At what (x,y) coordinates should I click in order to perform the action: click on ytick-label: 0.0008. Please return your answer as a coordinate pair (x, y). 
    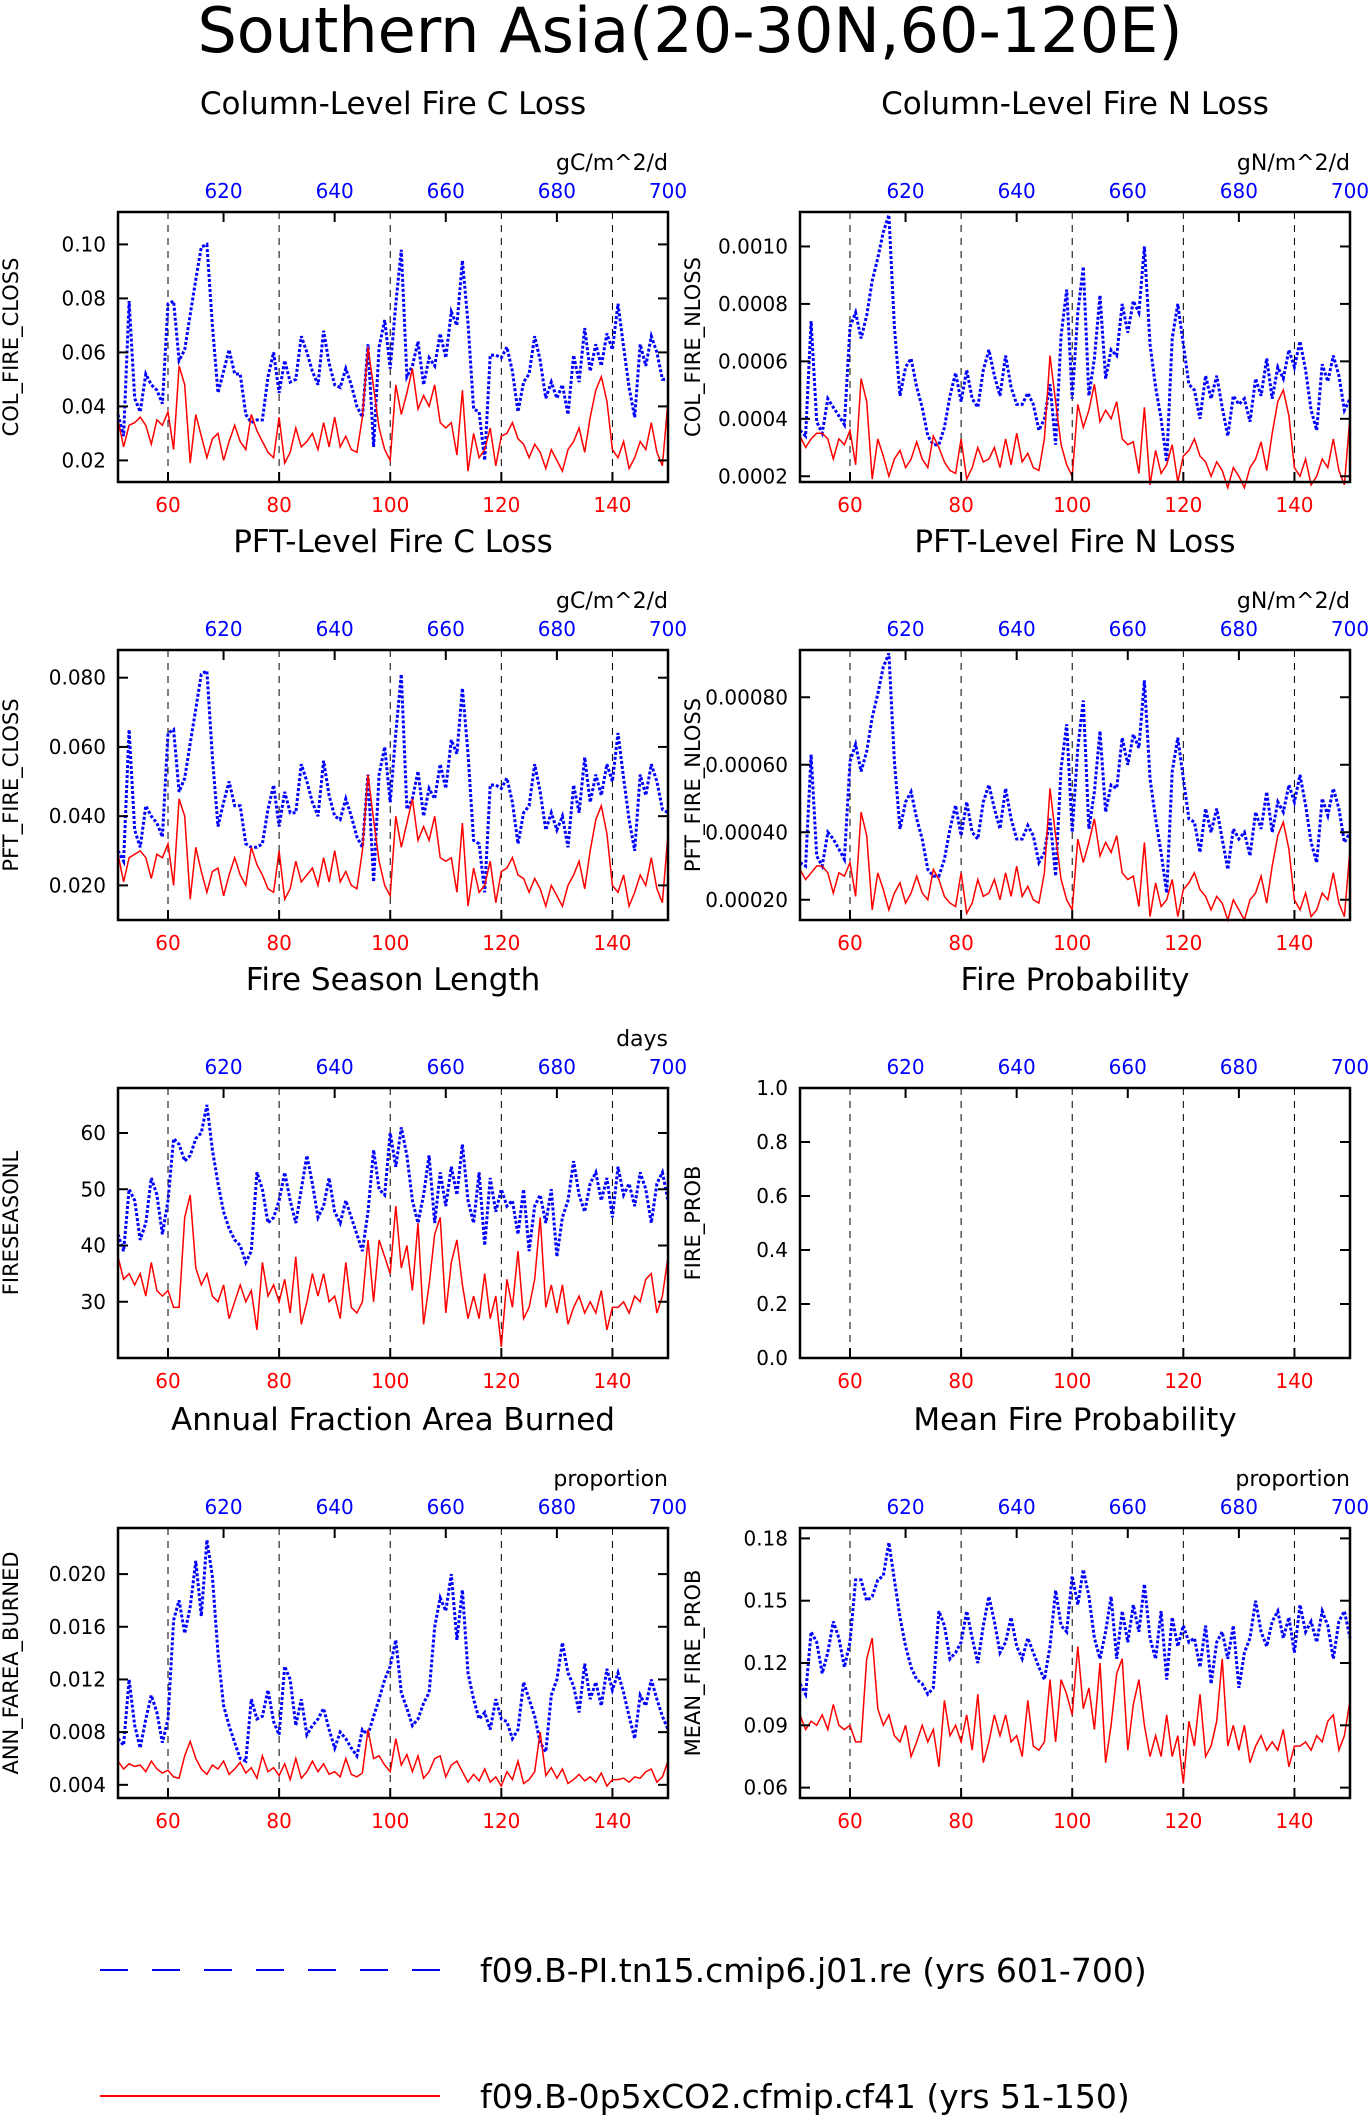
    Looking at the image, I should click on (753, 304).